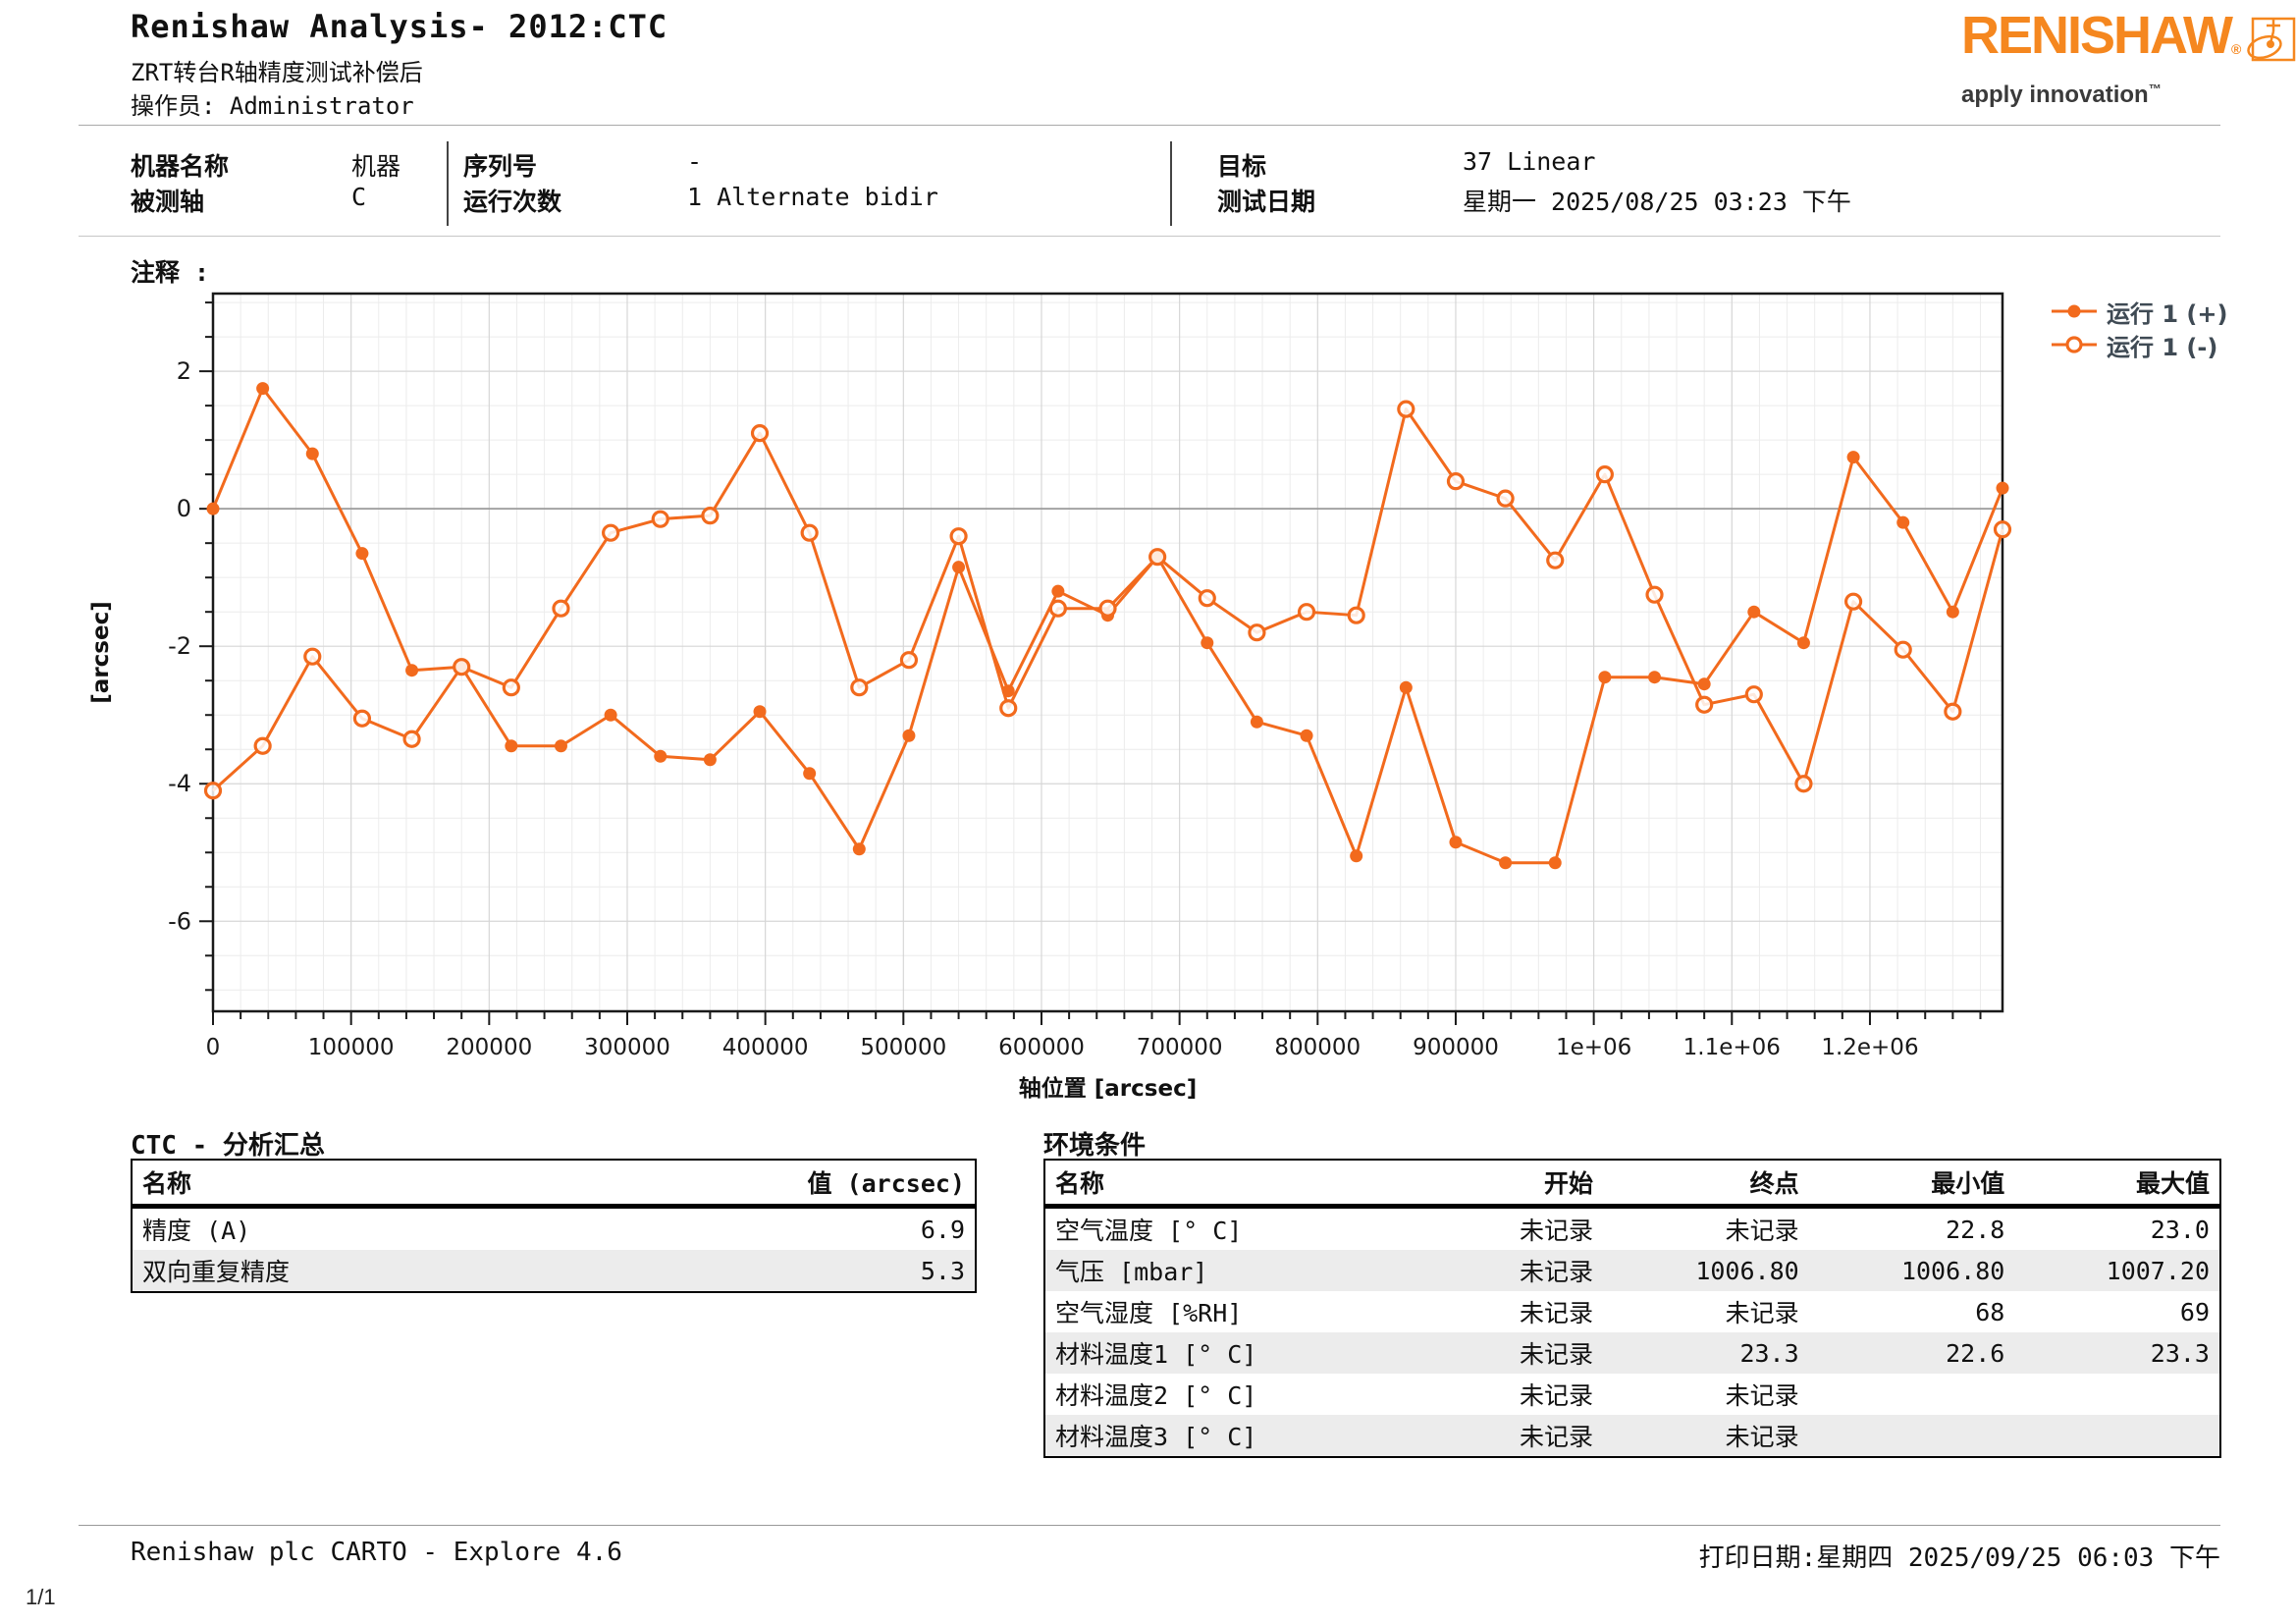 This screenshot has width=2296, height=1623. Describe the element at coordinates (1156, 1437) in the screenshot. I see `table-cell: 材料温度3 [° C]` at that location.